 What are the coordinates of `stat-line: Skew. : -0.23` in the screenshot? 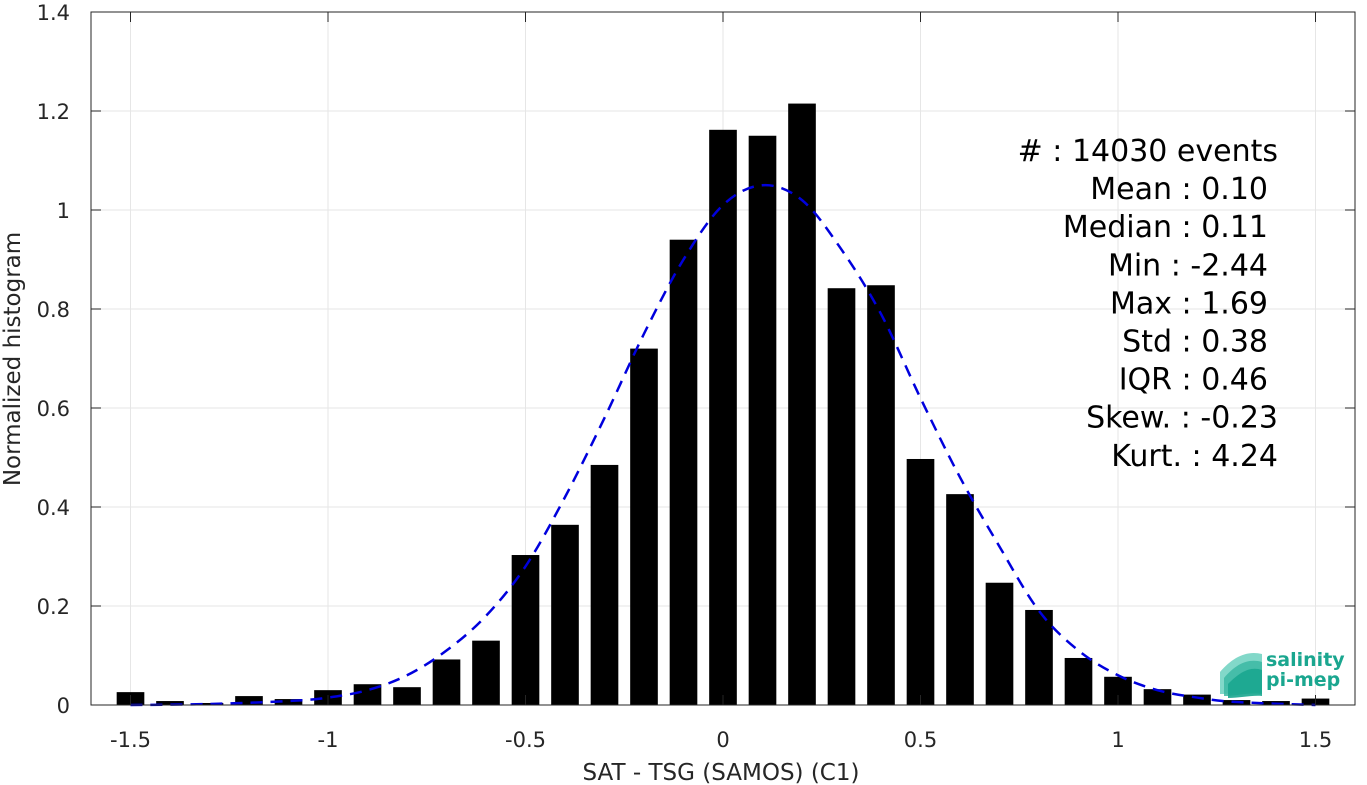 It's located at (1182, 418).